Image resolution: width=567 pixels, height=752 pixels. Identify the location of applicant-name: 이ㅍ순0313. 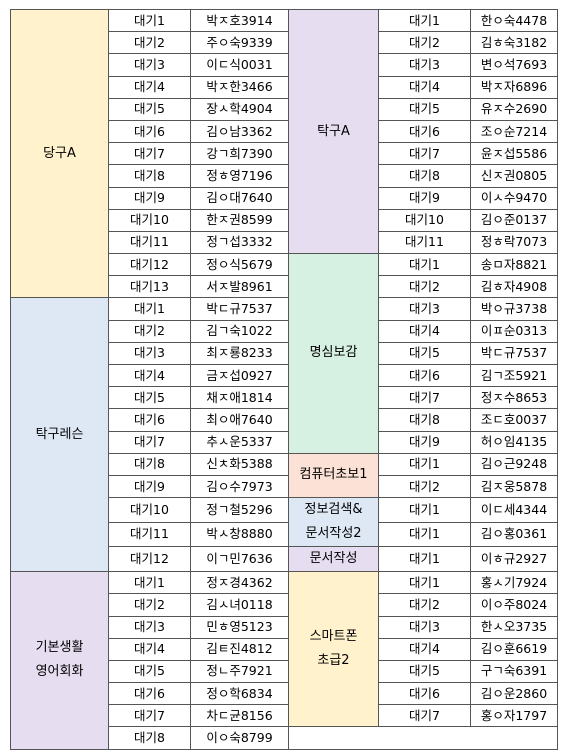
(514, 331).